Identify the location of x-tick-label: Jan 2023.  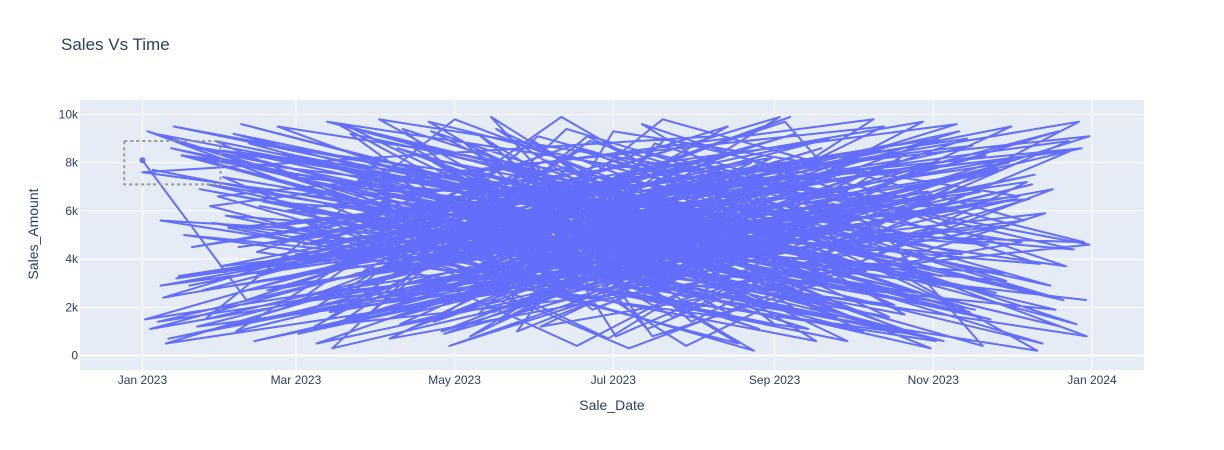
(143, 380).